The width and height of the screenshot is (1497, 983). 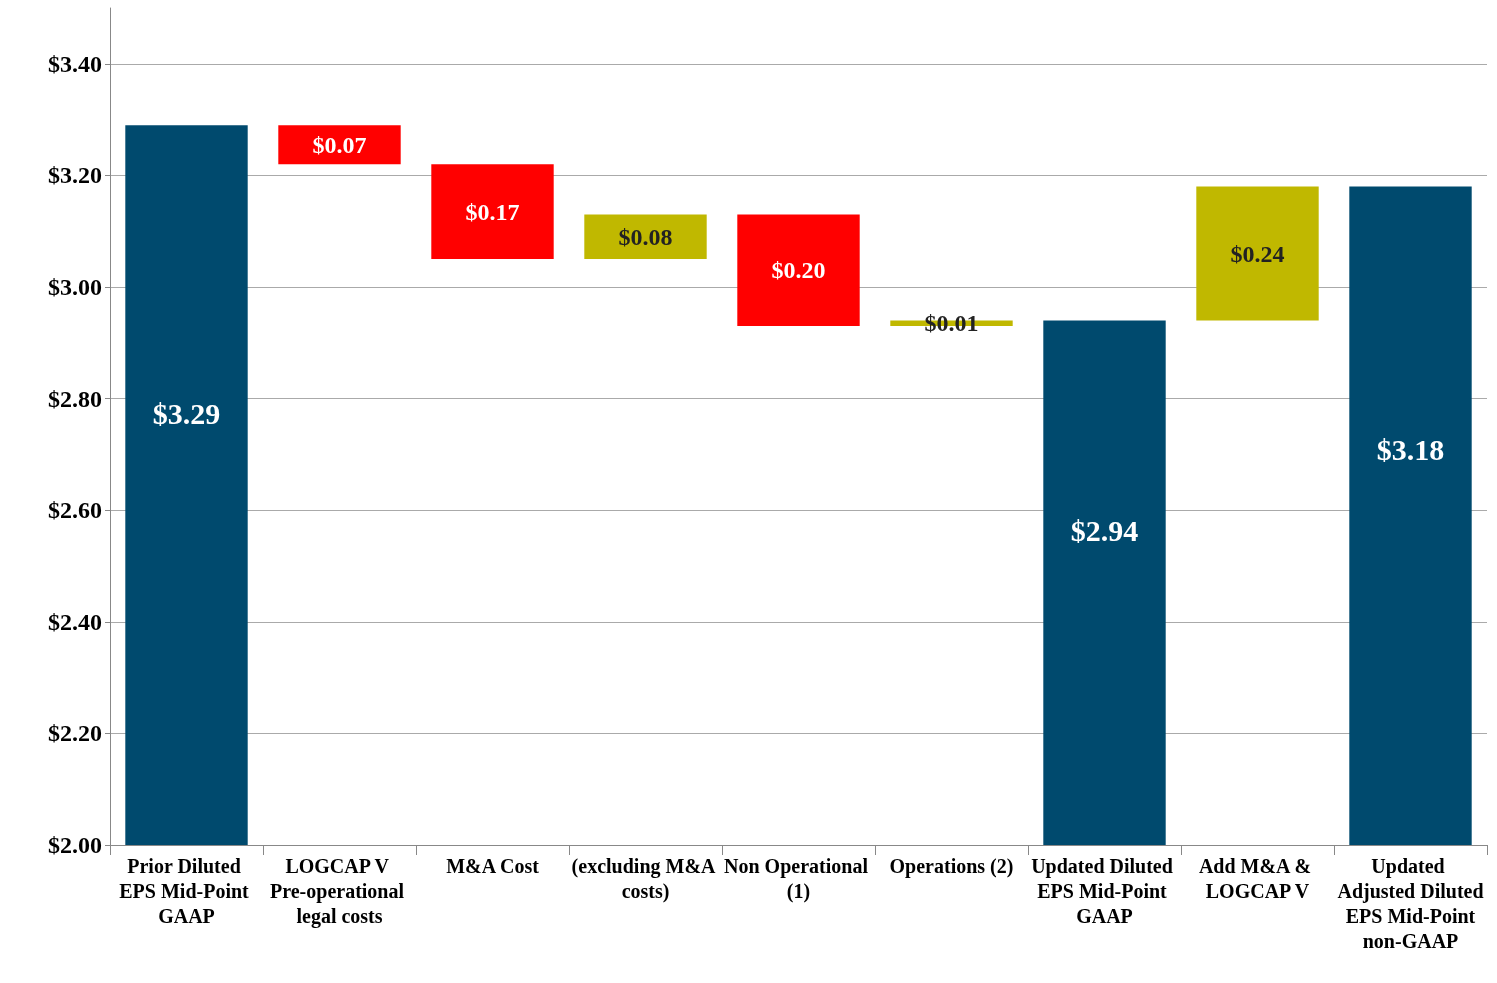 I want to click on x-tick-label: M&A Cost, so click(x=493, y=865).